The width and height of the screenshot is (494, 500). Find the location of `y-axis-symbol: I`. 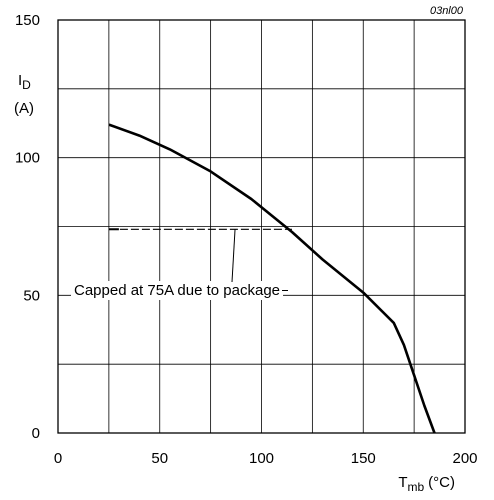

y-axis-symbol: I is located at coordinates (20, 80).